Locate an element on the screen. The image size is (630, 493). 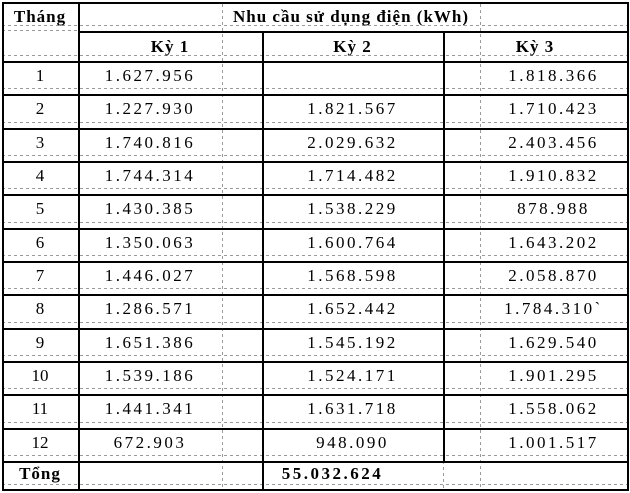
month-column-header: Tháng is located at coordinates (40, 16).